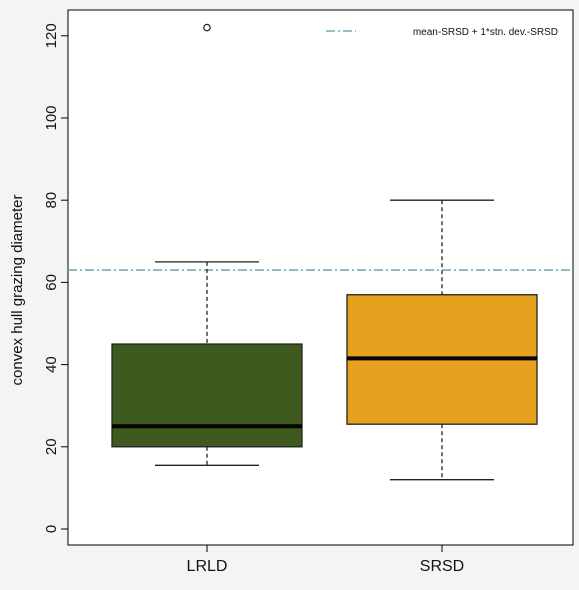 The width and height of the screenshot is (579, 590). What do you see at coordinates (51, 35) in the screenshot?
I see `y-tick-label: 120` at bounding box center [51, 35].